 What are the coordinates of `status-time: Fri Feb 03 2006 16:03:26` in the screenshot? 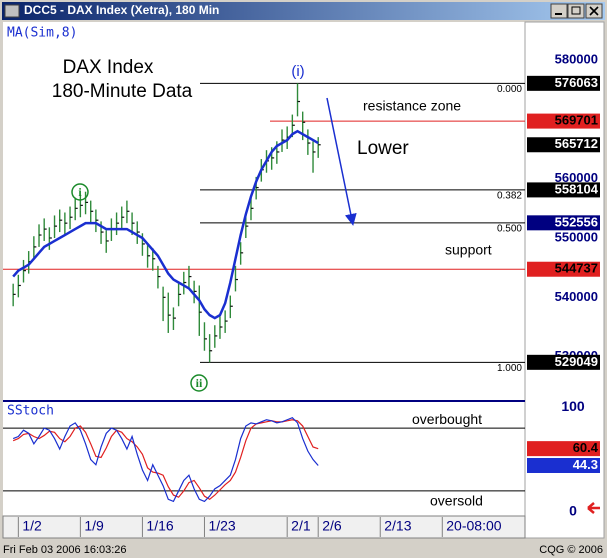 It's located at (65, 550).